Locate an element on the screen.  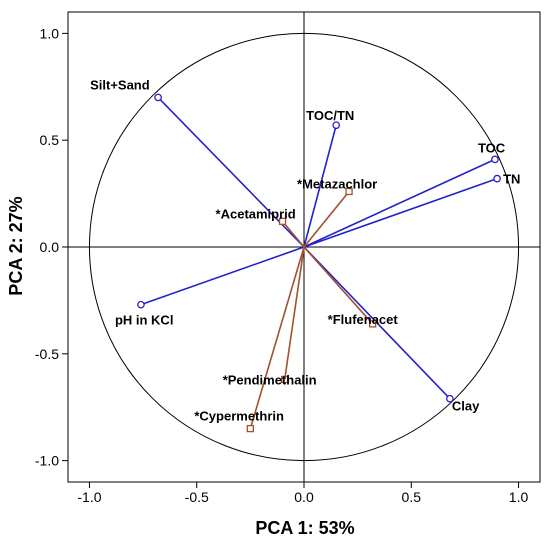
y-tick-label: 0.0 is located at coordinates (50, 247).